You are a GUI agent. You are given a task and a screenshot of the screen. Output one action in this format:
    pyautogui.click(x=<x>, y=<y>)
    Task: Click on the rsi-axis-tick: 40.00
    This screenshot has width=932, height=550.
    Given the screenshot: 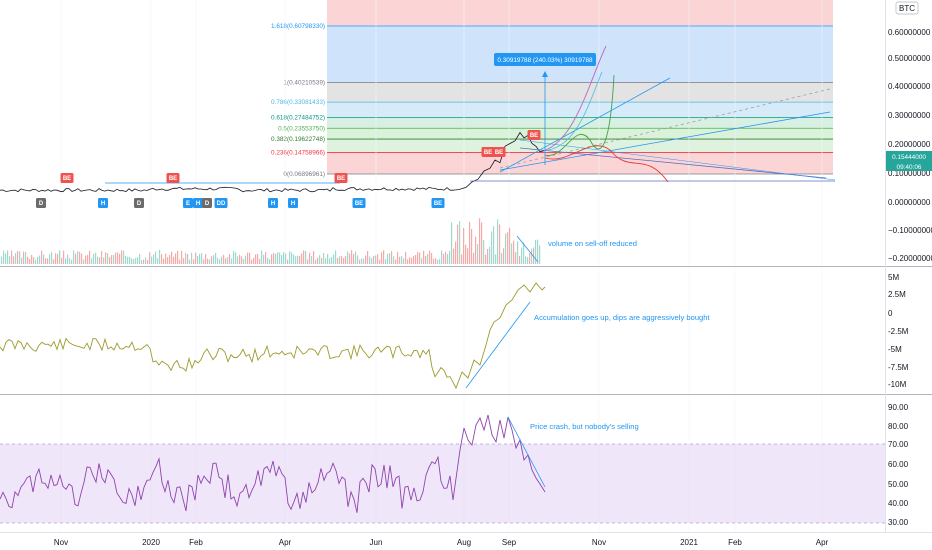 What is the action you would take?
    pyautogui.click(x=898, y=503)
    